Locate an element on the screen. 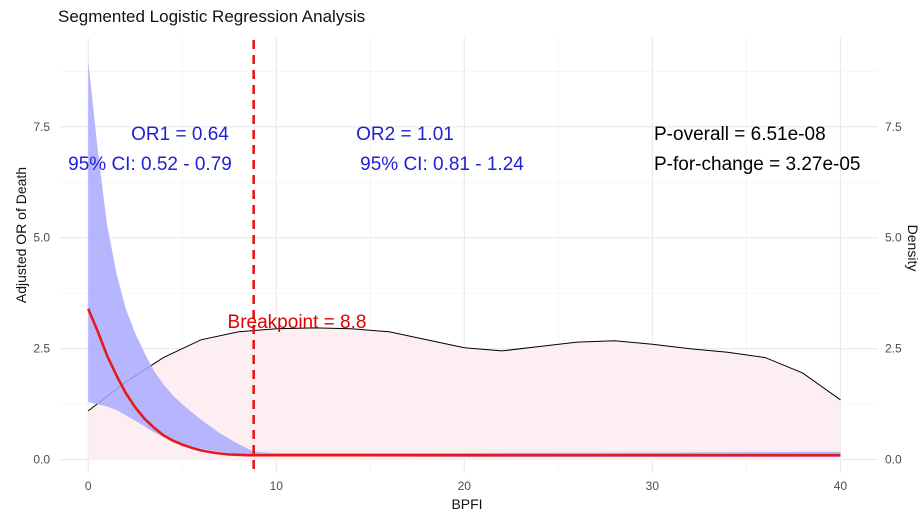 This screenshot has height=515, width=924. ci2-label: 95% CI: 0.81 - 1.24 is located at coordinates (442, 164).